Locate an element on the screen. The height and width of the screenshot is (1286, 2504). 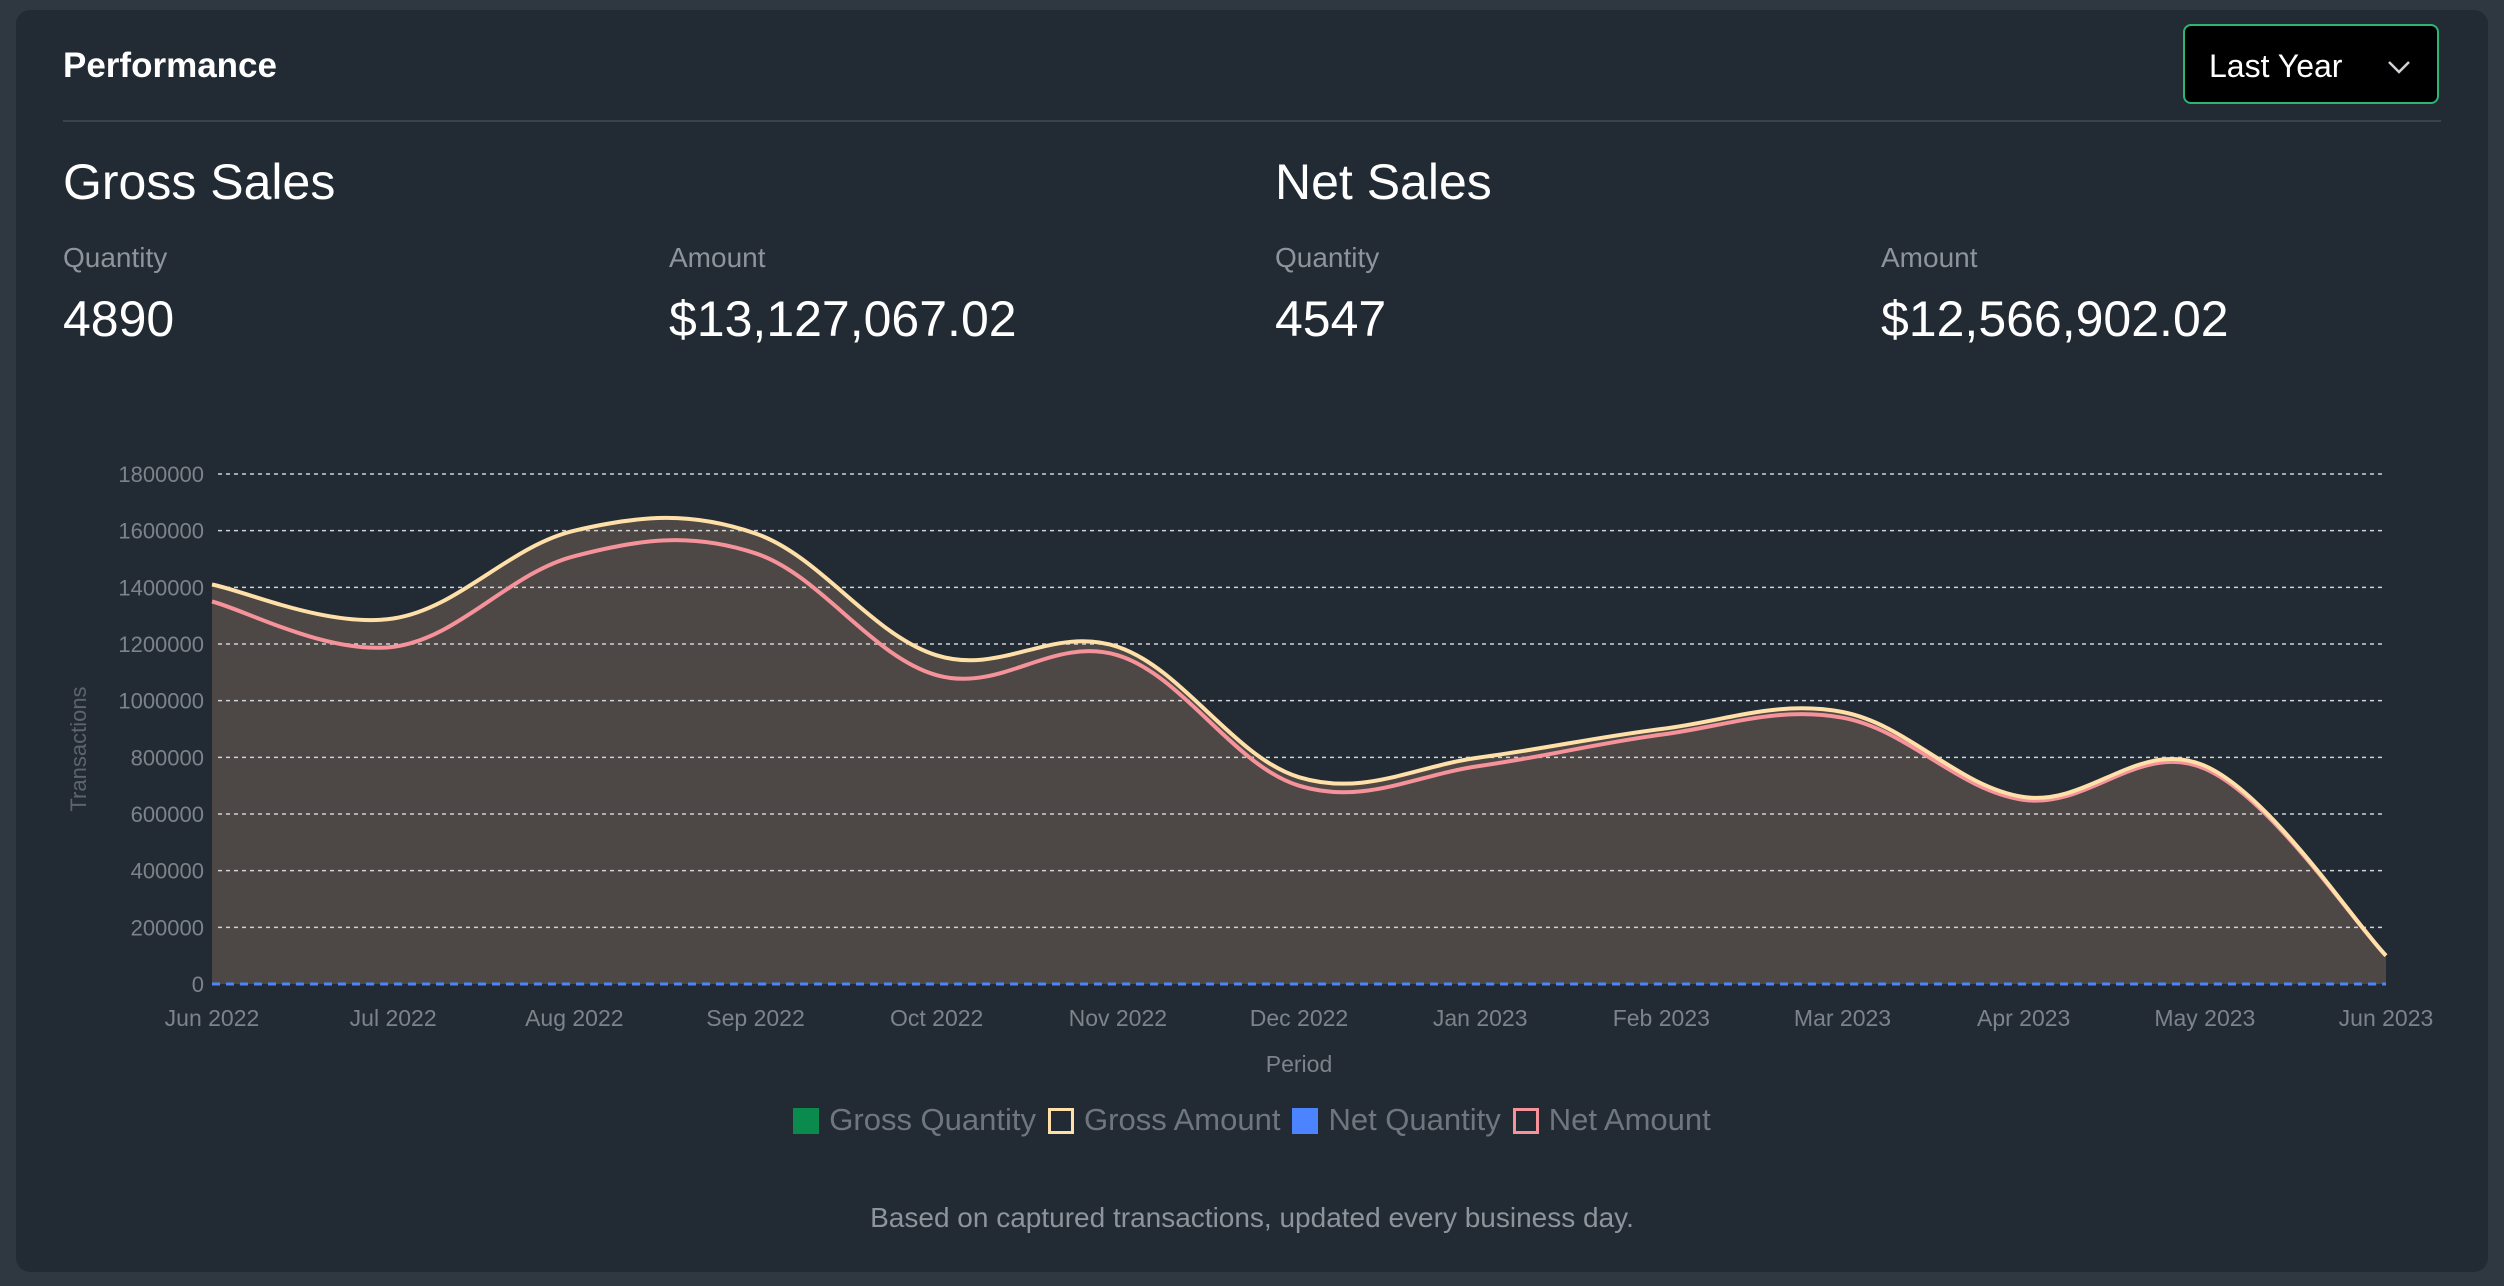
legend-label: Net Amount is located at coordinates (1629, 1119).